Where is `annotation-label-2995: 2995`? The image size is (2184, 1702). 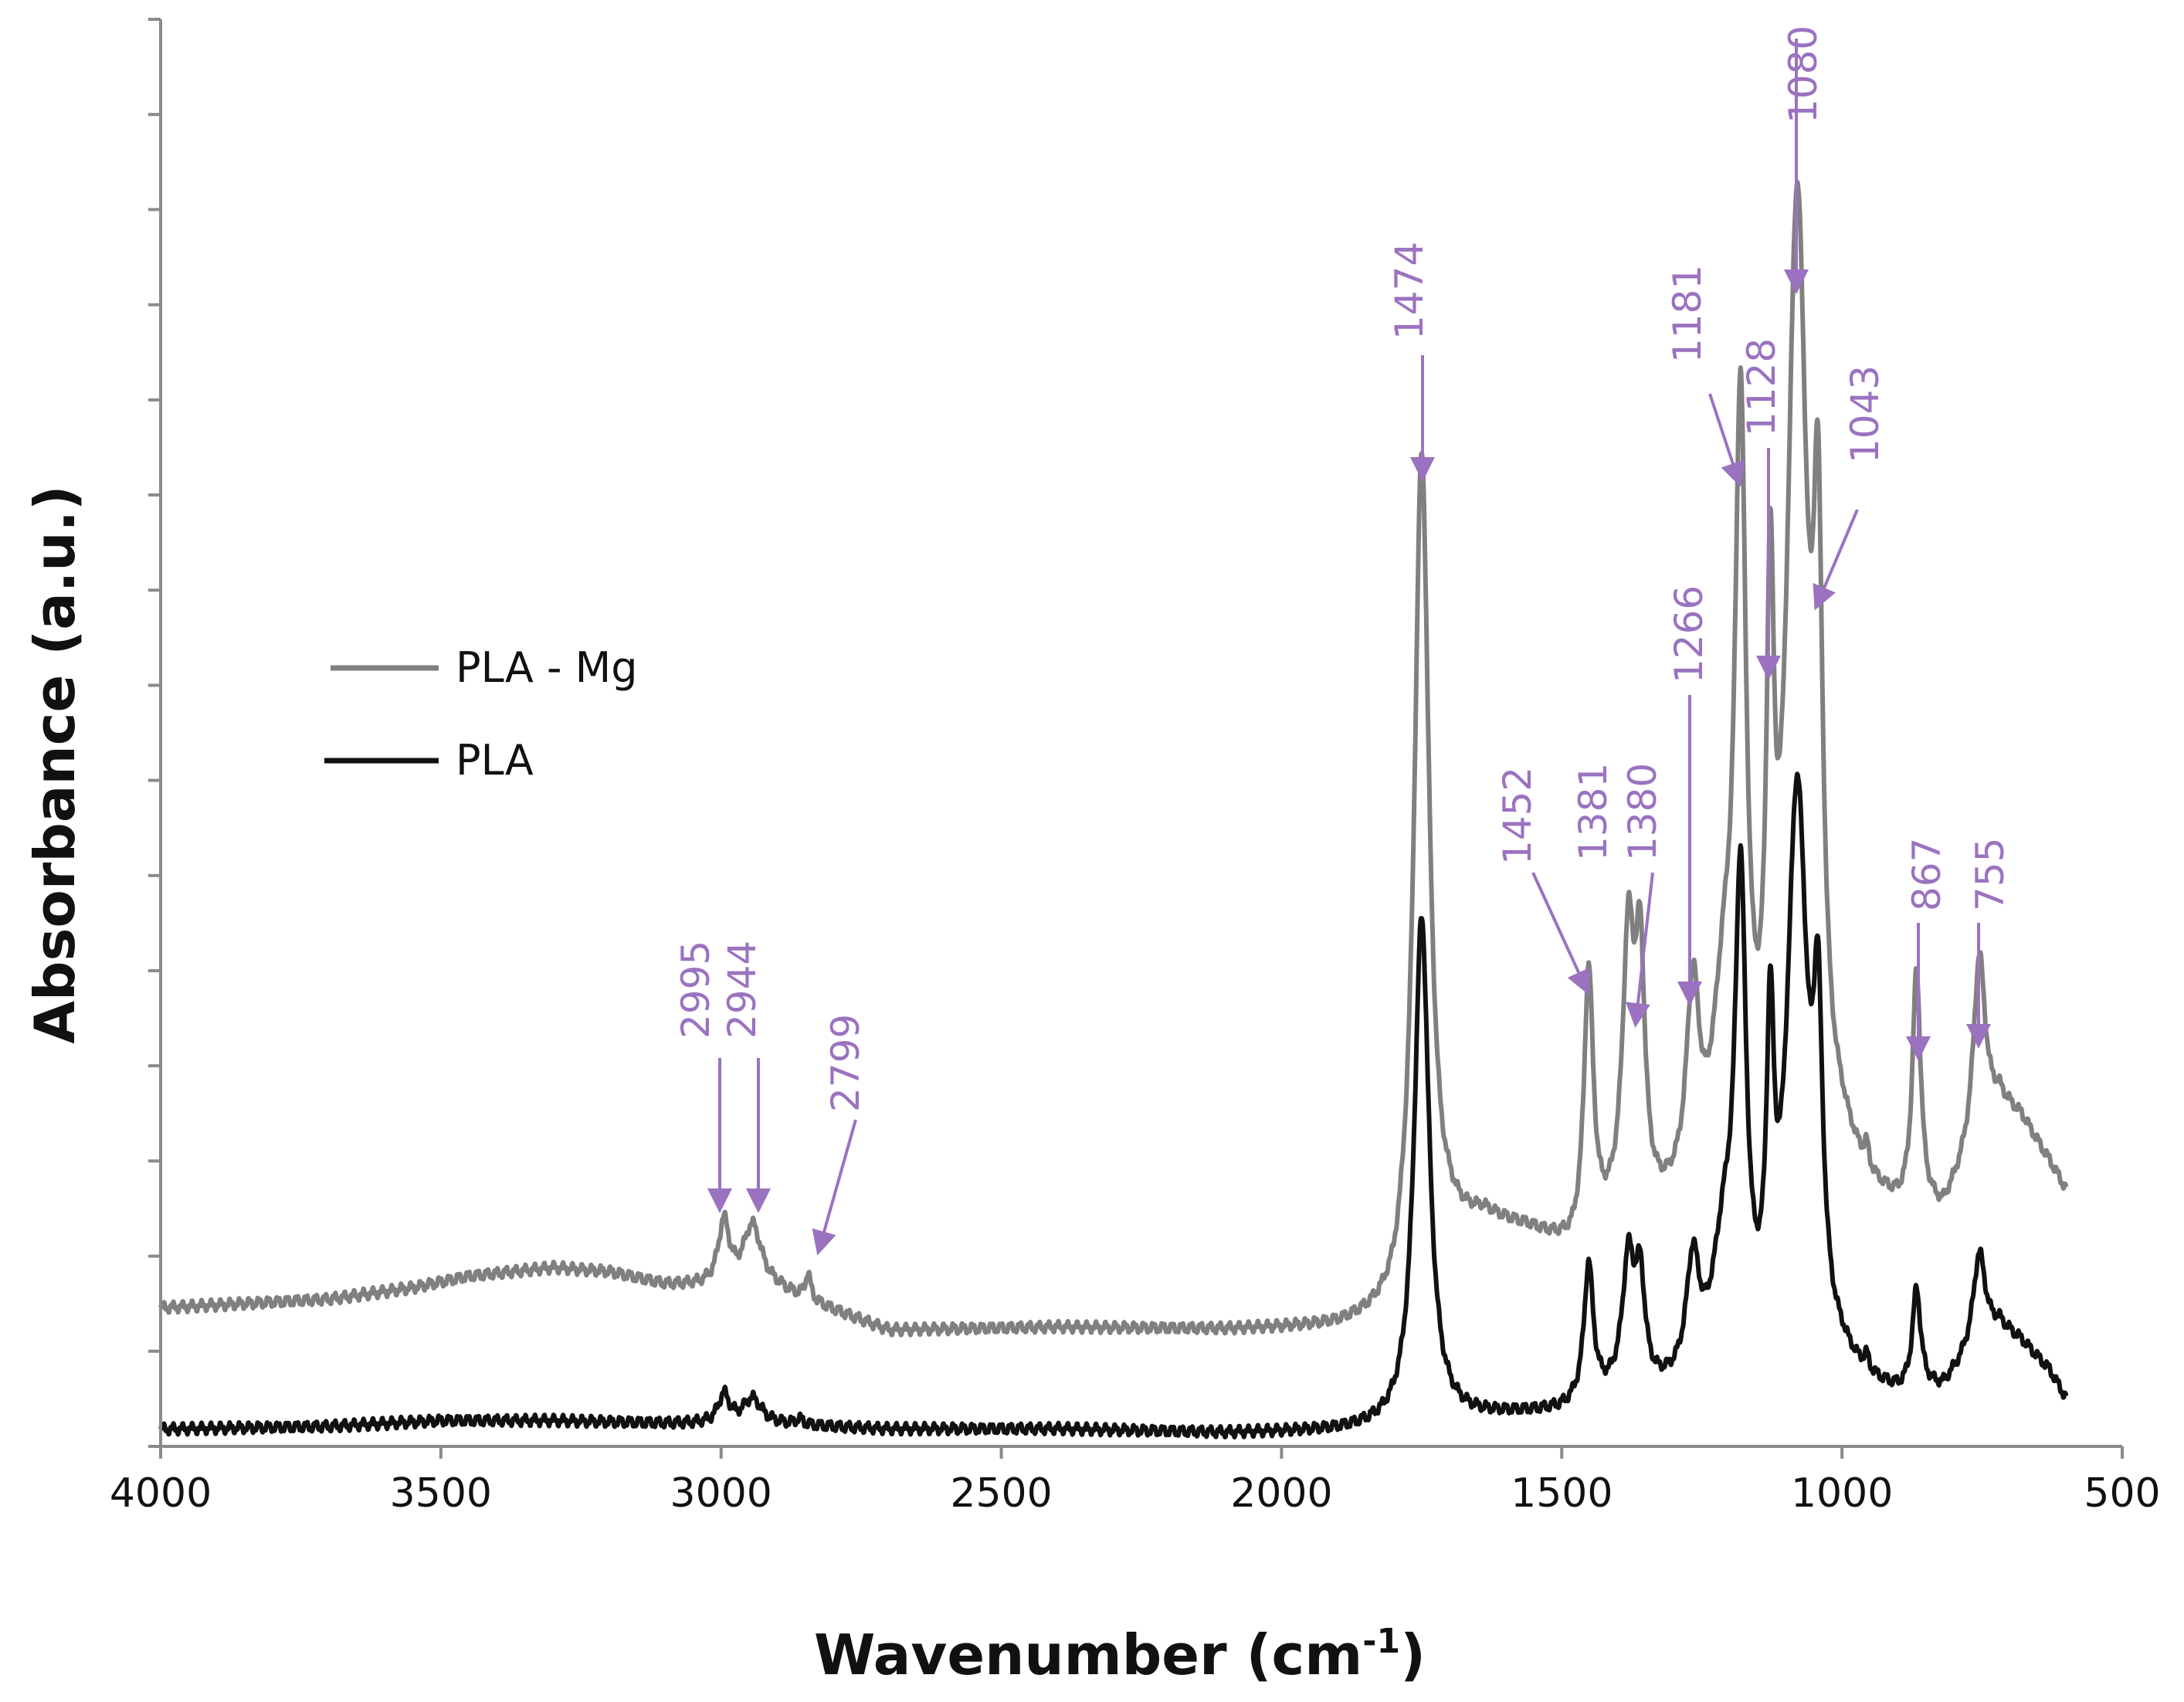 annotation-label-2995: 2995 is located at coordinates (695, 990).